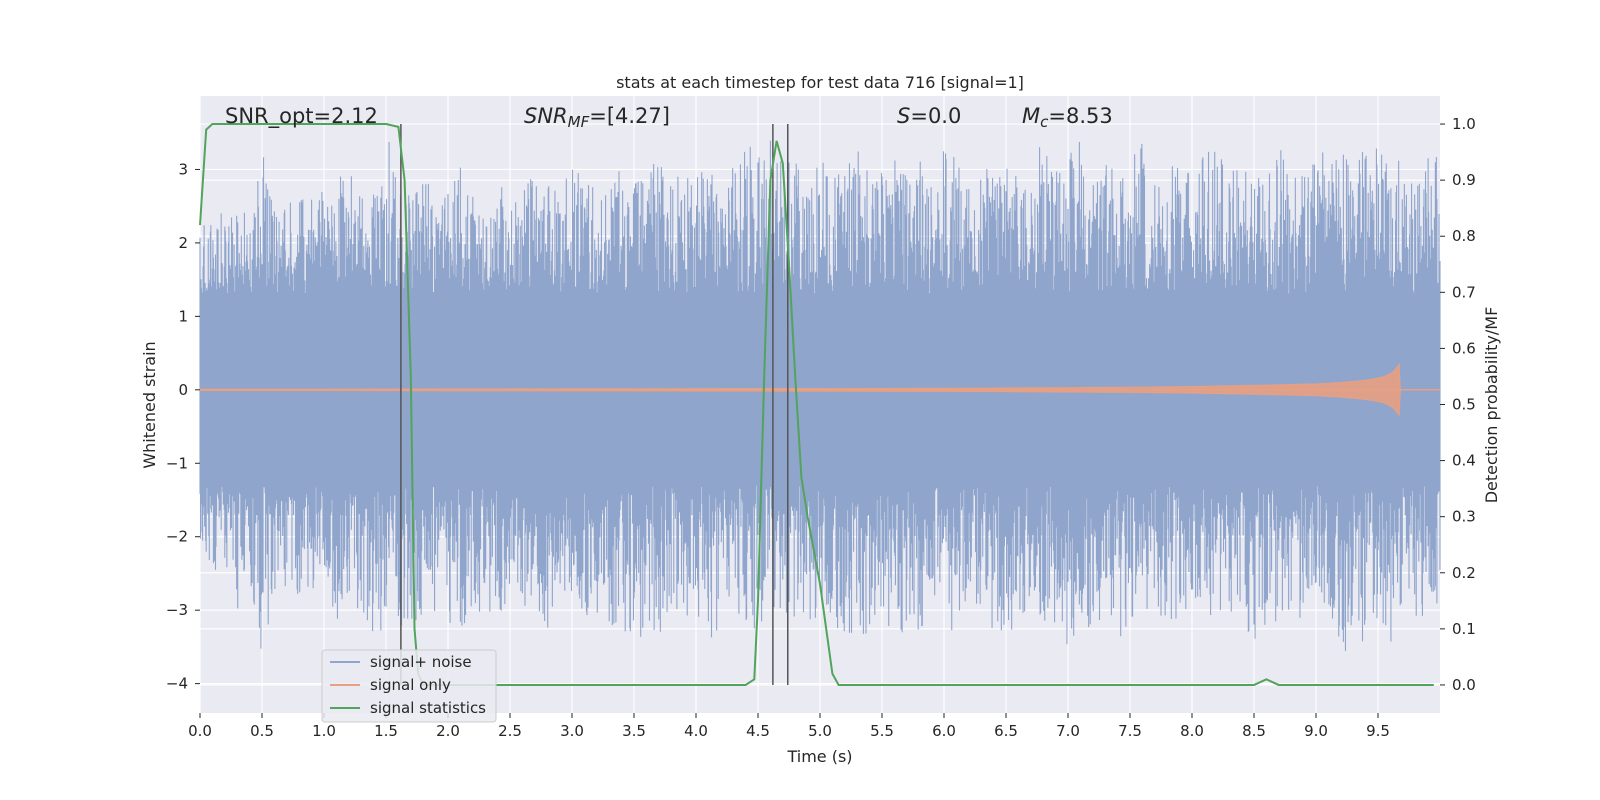 Image resolution: width=1600 pixels, height=800 pixels. Describe the element at coordinates (177, 537) in the screenshot. I see `y-tick-label-left: −2` at that location.